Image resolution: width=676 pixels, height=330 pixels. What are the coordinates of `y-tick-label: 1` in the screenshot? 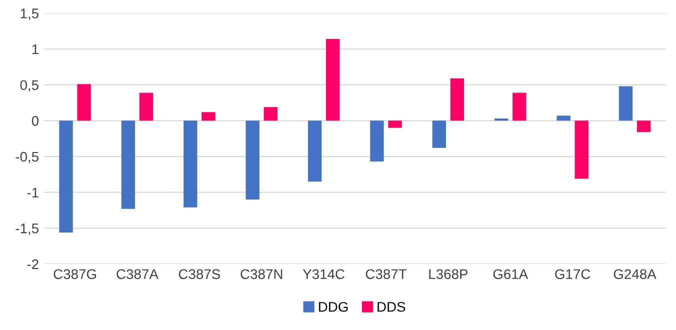 It's located at (35, 49).